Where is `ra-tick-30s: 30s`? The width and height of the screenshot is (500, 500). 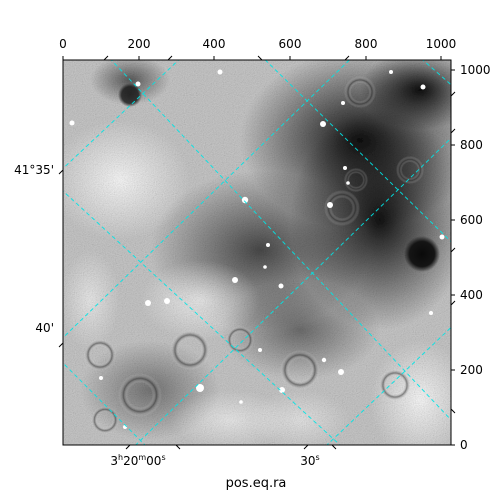 ra-tick-30s: 30s is located at coordinates (309, 460).